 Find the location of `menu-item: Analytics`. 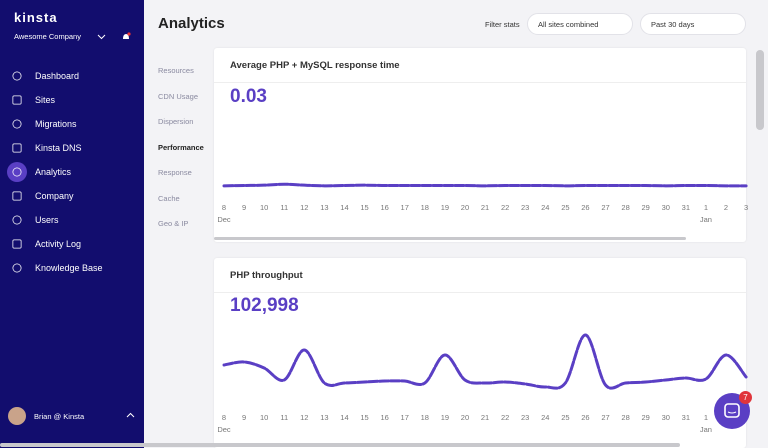

menu-item: Analytics is located at coordinates (53, 172).